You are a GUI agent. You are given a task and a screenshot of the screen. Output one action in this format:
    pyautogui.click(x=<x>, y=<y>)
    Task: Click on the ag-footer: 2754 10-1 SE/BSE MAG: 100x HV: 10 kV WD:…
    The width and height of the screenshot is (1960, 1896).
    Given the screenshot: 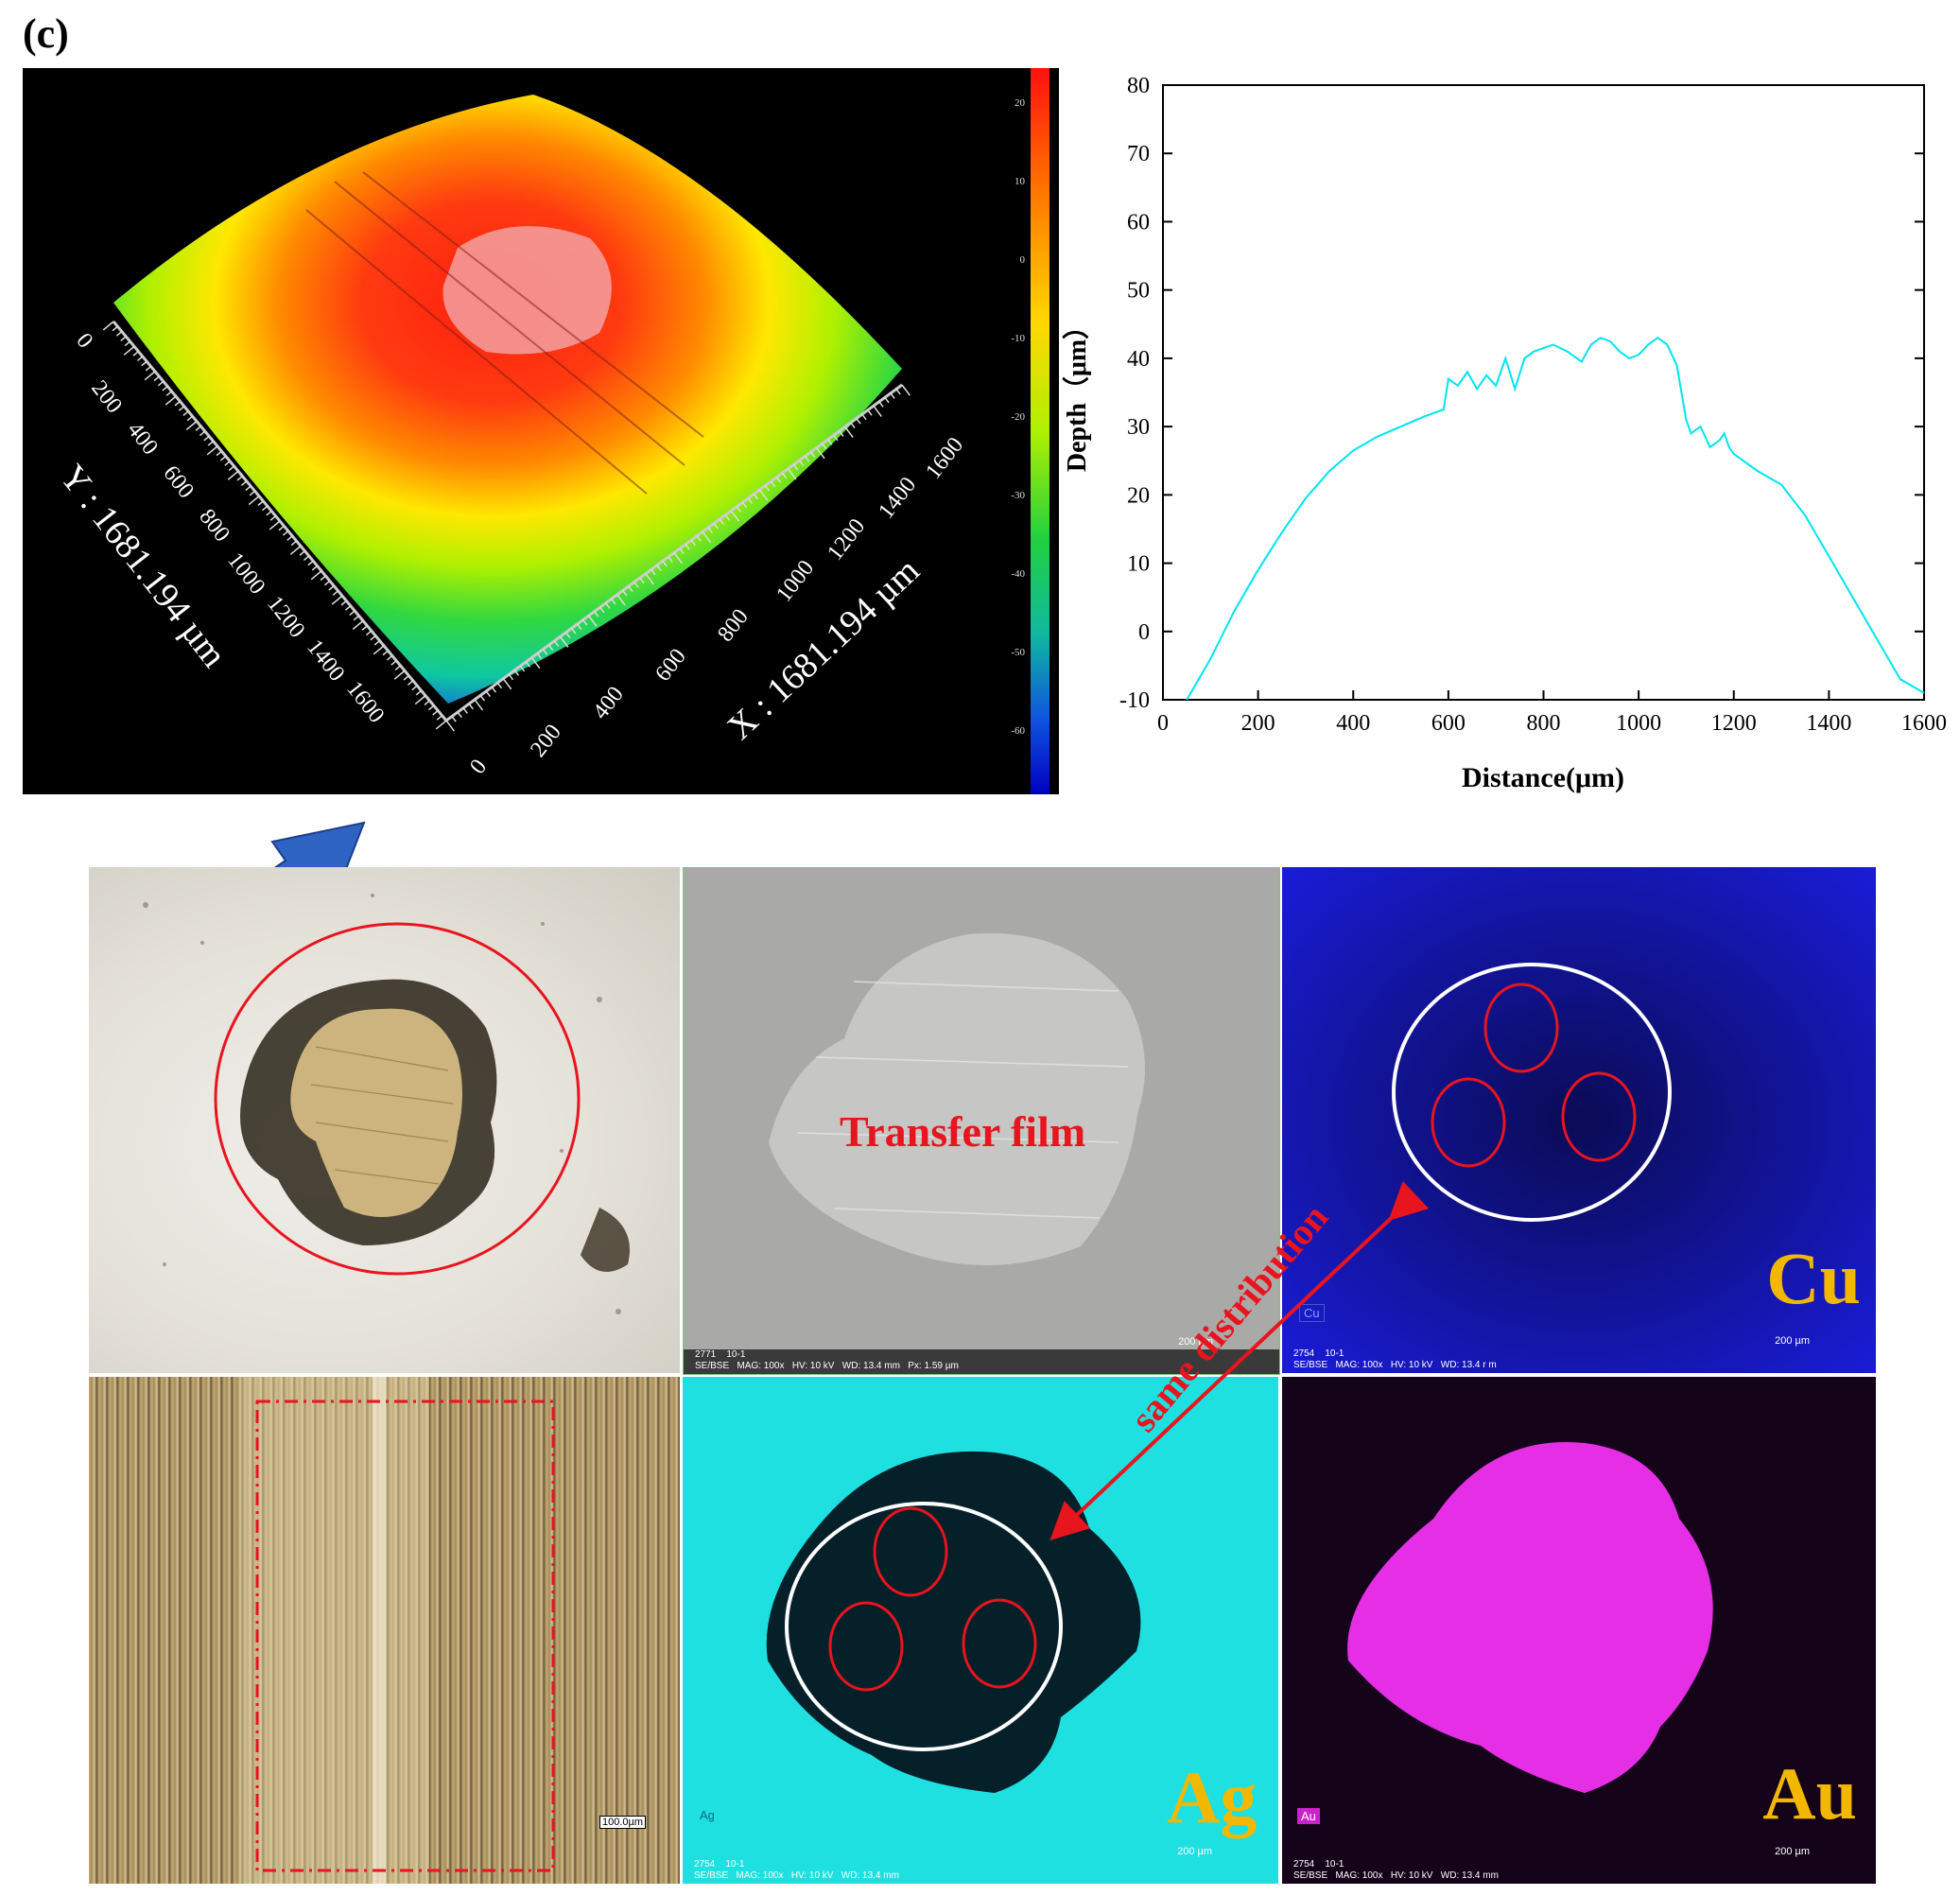 What is the action you would take?
    pyautogui.click(x=797, y=1870)
    